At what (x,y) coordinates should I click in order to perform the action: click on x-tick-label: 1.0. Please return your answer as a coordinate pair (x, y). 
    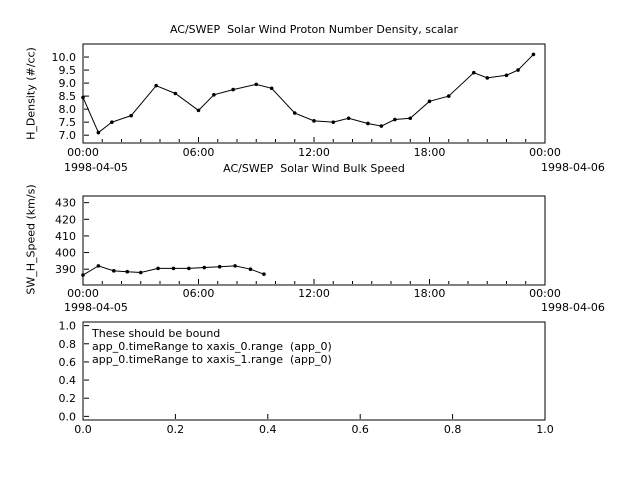
    Looking at the image, I should click on (545, 429).